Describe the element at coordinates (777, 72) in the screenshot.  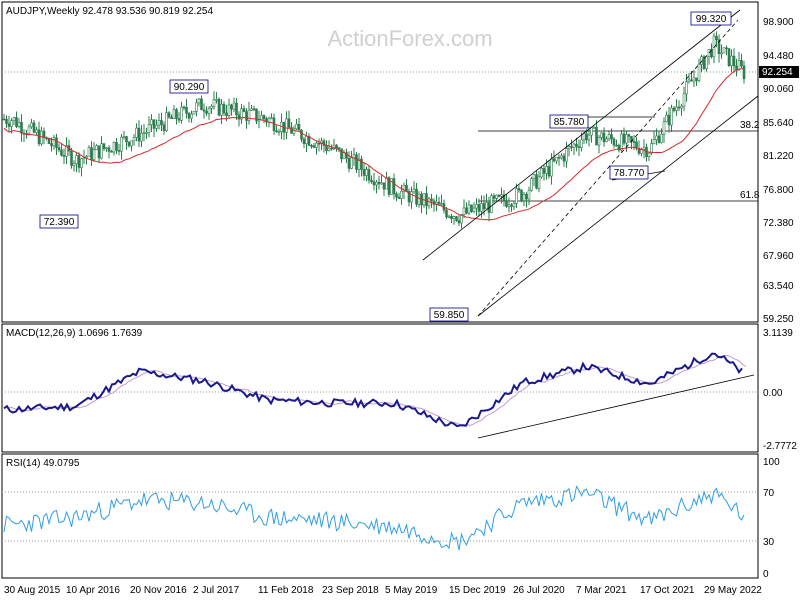
I see `current-price-label: 92.254` at that location.